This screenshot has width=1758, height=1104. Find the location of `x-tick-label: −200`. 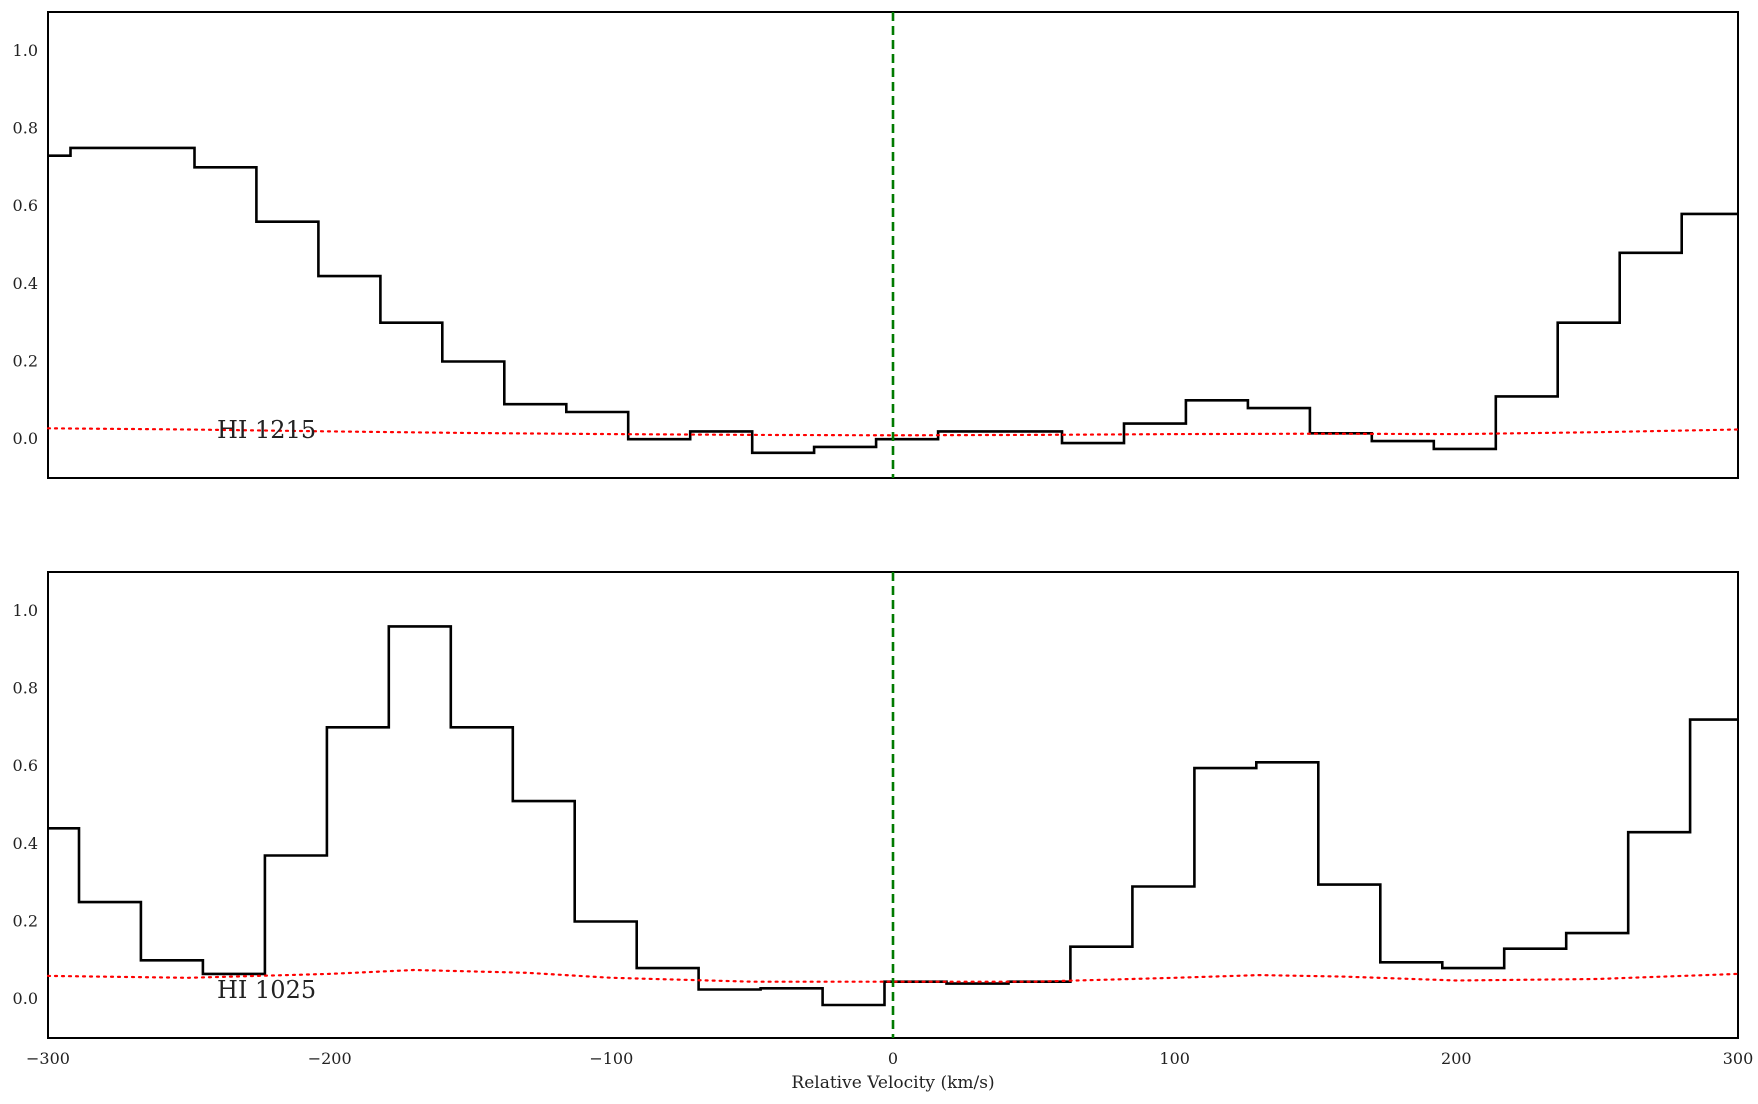

x-tick-label: −200 is located at coordinates (330, 1058).